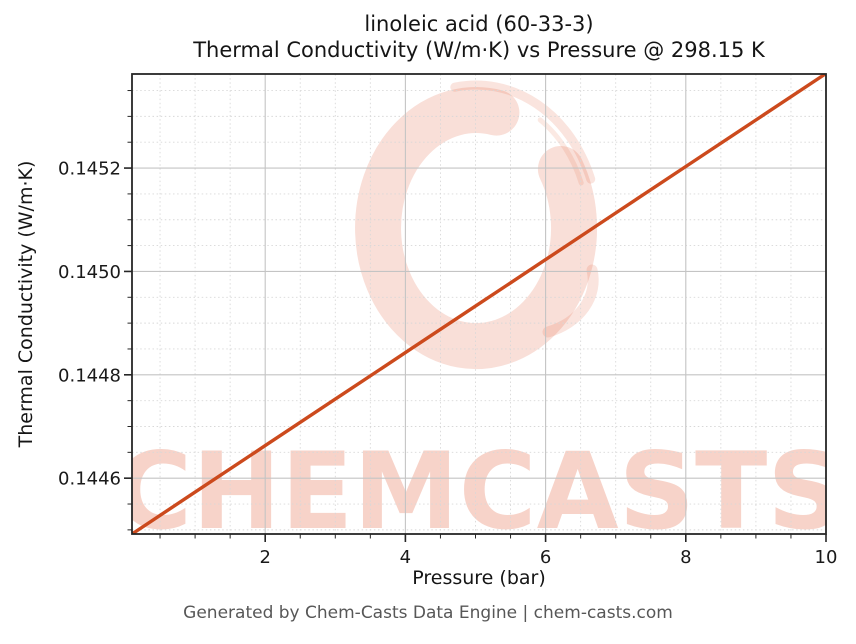 Image resolution: width=856 pixels, height=644 pixels. I want to click on chart-title: linoleic acid (60-33-3), so click(479, 24).